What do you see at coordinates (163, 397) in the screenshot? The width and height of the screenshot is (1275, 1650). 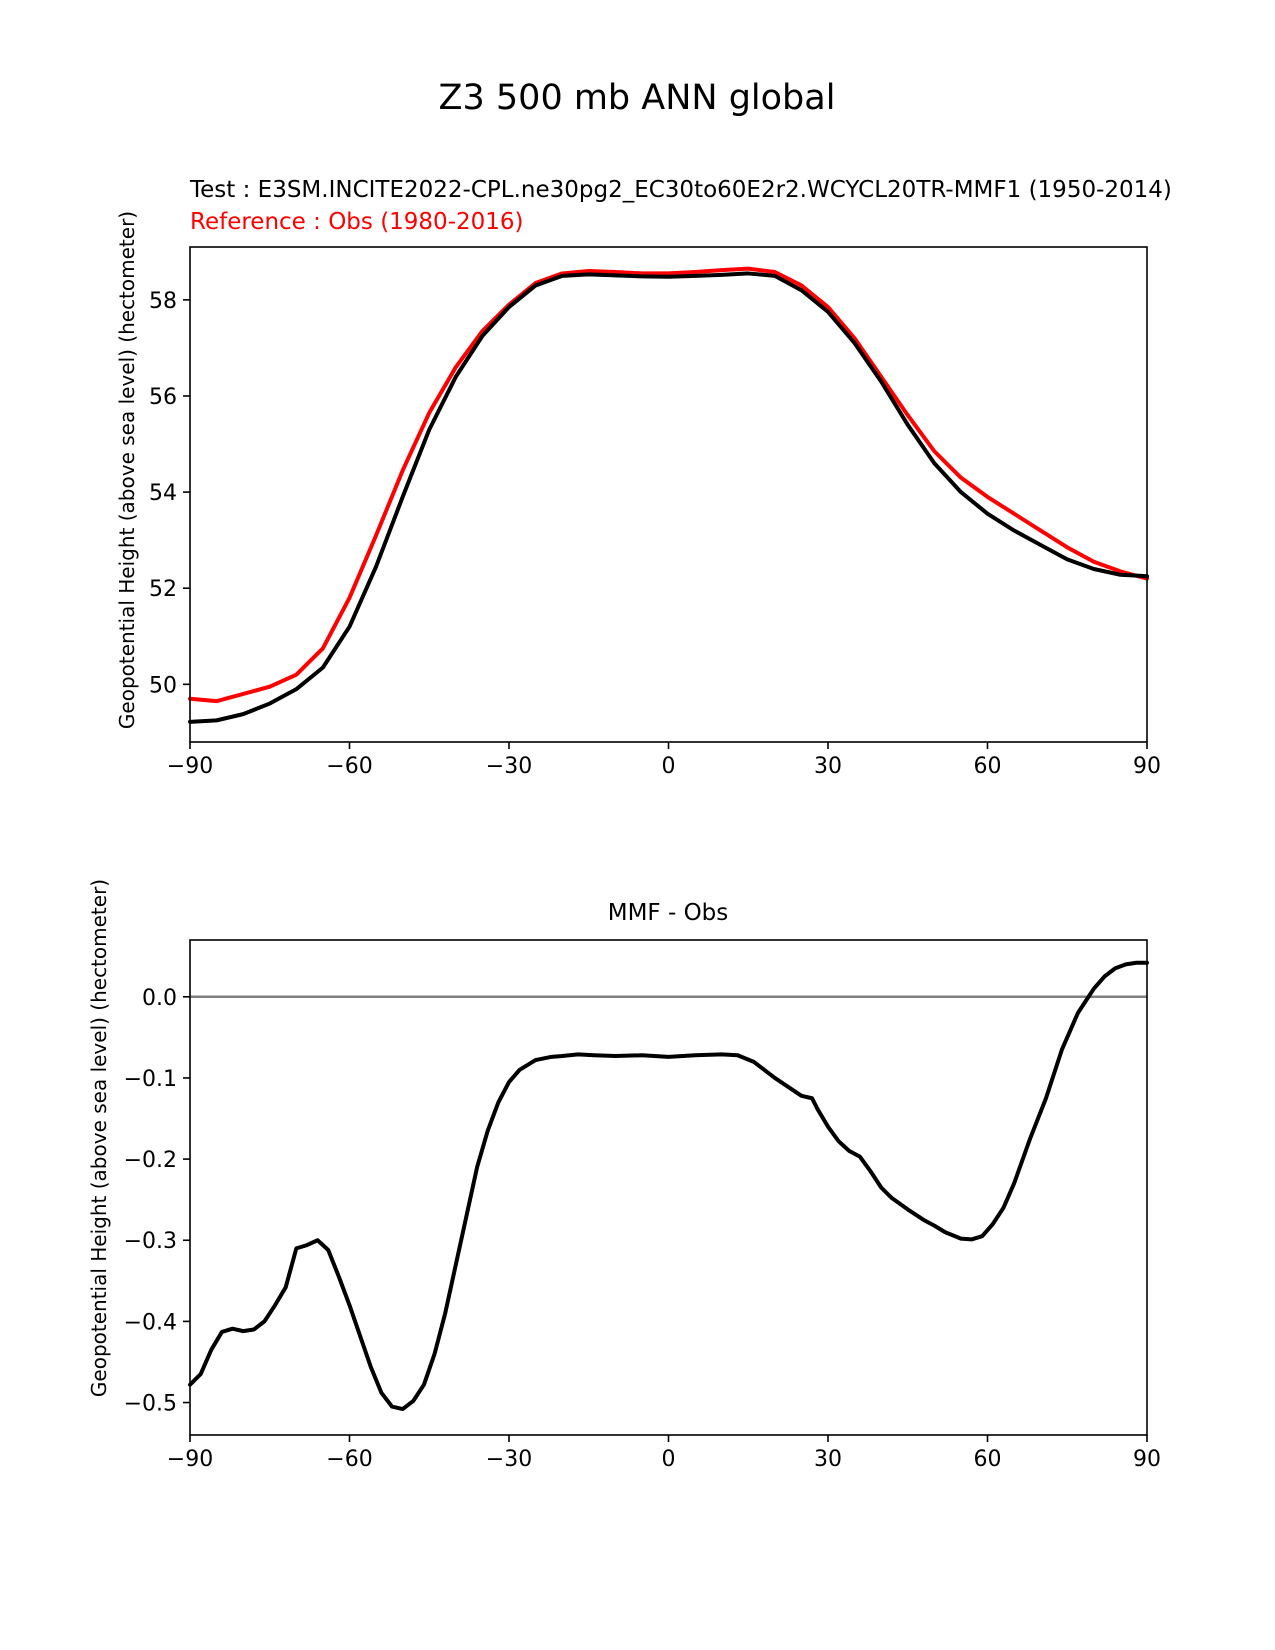 I see `y-tick-label: 56` at bounding box center [163, 397].